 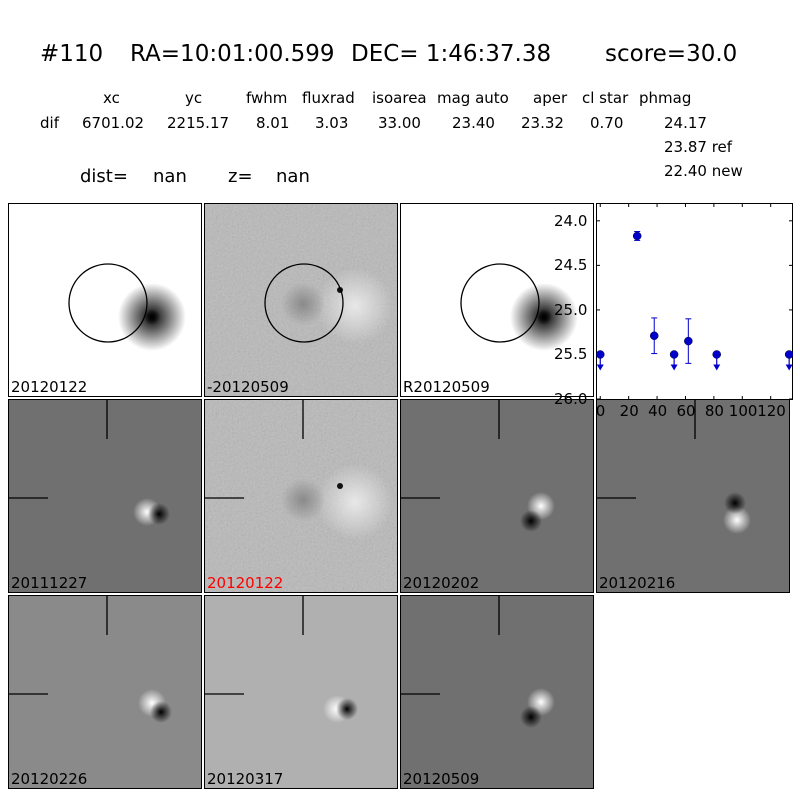 What do you see at coordinates (446, 387) in the screenshot?
I see `stamp-date-label: R20120509` at bounding box center [446, 387].